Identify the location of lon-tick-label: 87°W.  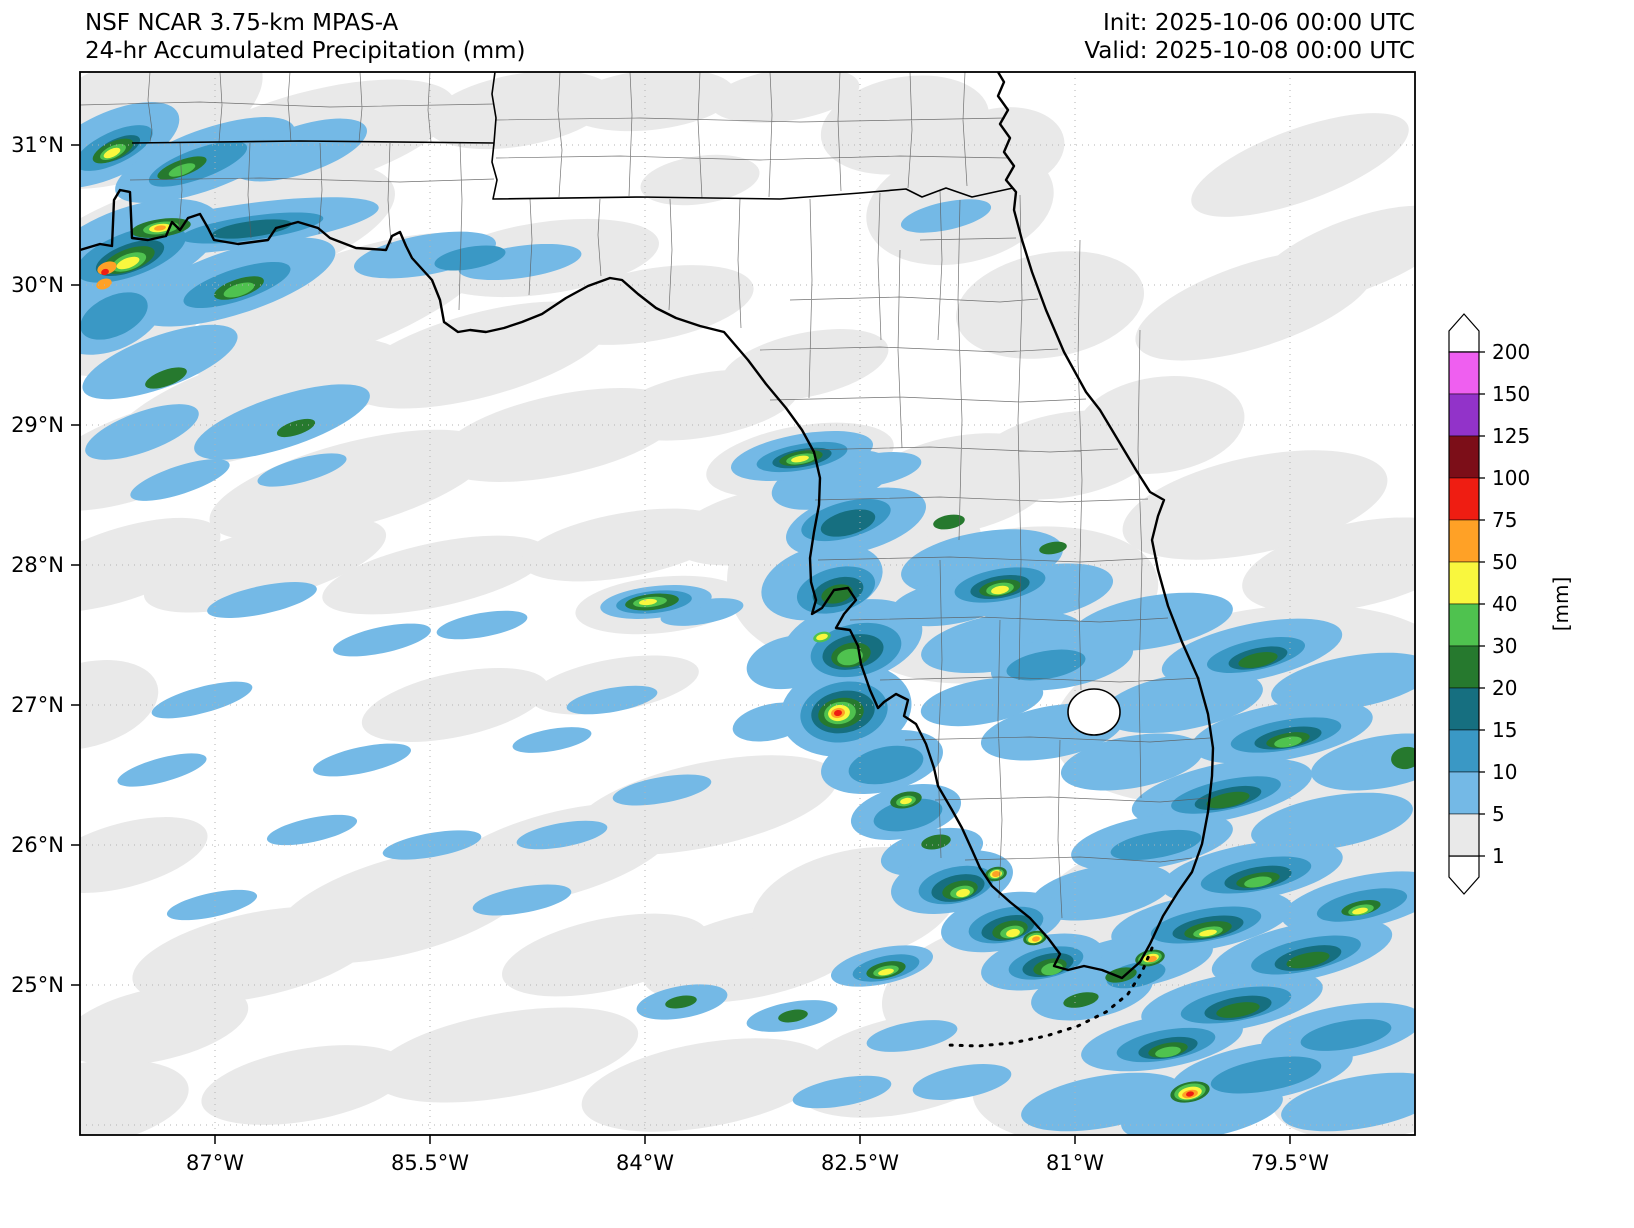
(215, 1163).